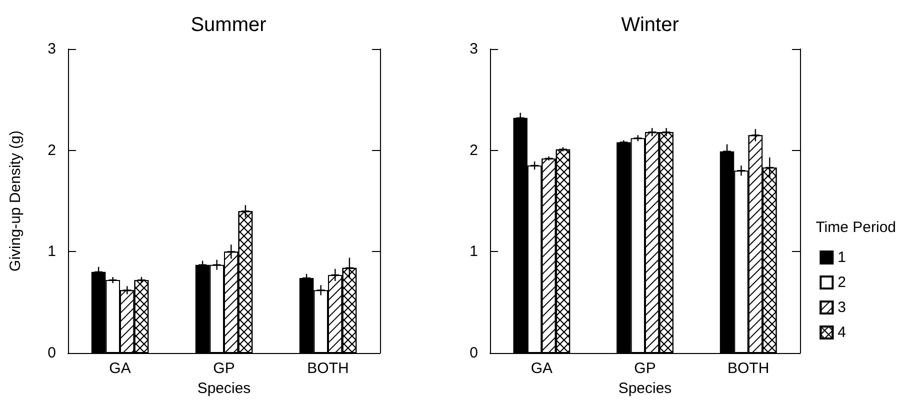 This screenshot has width=901, height=401. What do you see at coordinates (228, 25) in the screenshot?
I see `chart-title: Summer` at bounding box center [228, 25].